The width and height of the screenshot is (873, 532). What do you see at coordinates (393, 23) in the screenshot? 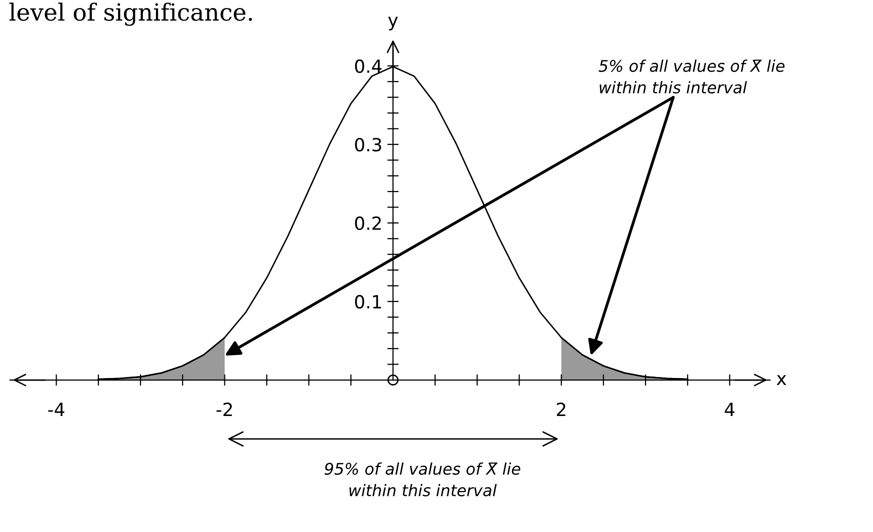
I see `y-axis-title: y` at bounding box center [393, 23].